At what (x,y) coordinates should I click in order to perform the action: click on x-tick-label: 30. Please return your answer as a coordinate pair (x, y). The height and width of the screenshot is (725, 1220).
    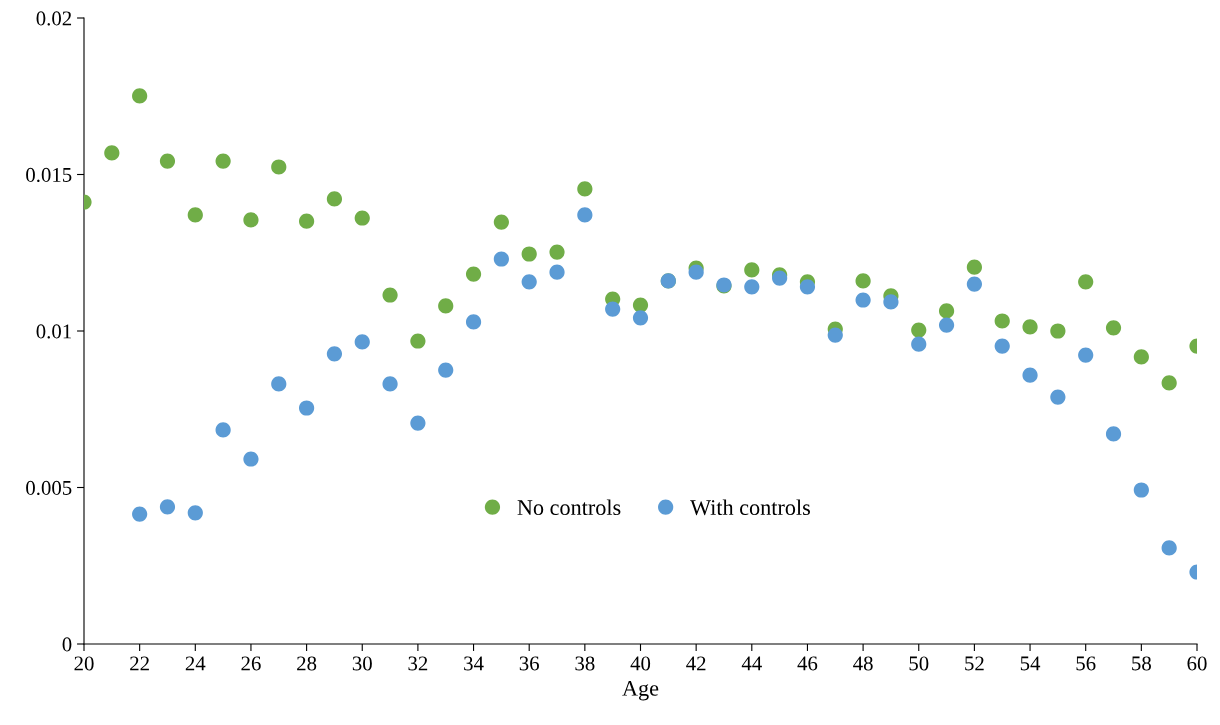
    Looking at the image, I should click on (362, 663).